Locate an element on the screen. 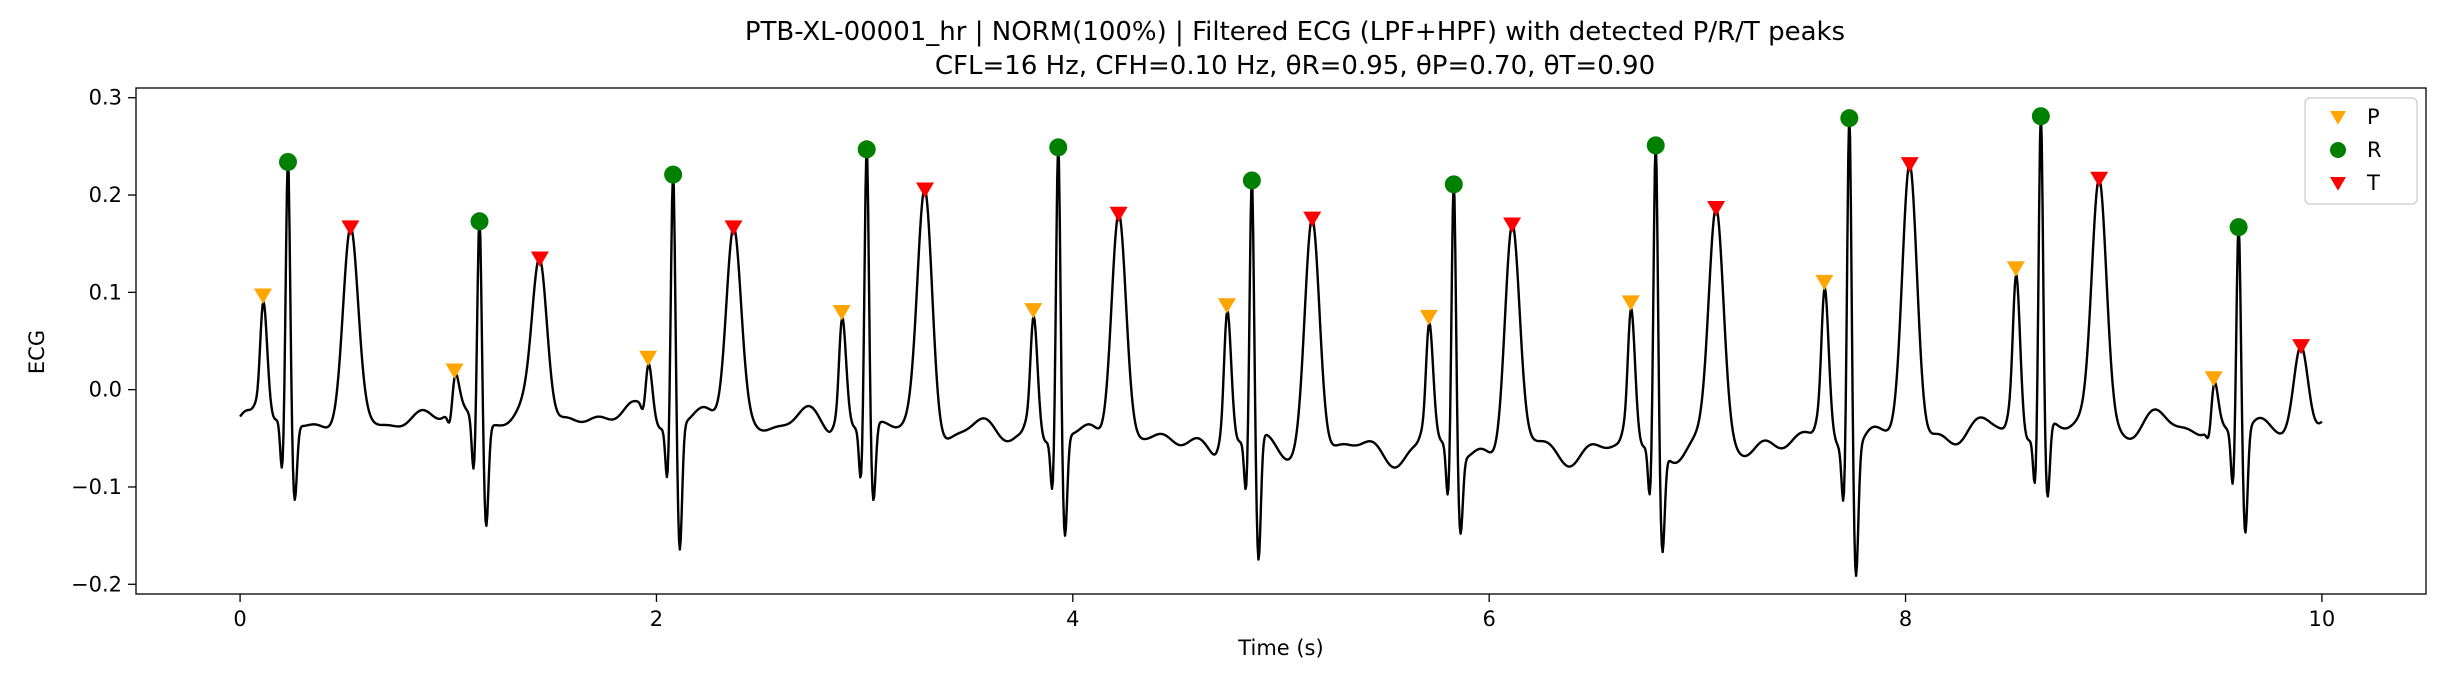 Image resolution: width=2440 pixels, height=682 pixels. x-tick-label: 0 is located at coordinates (239, 619).